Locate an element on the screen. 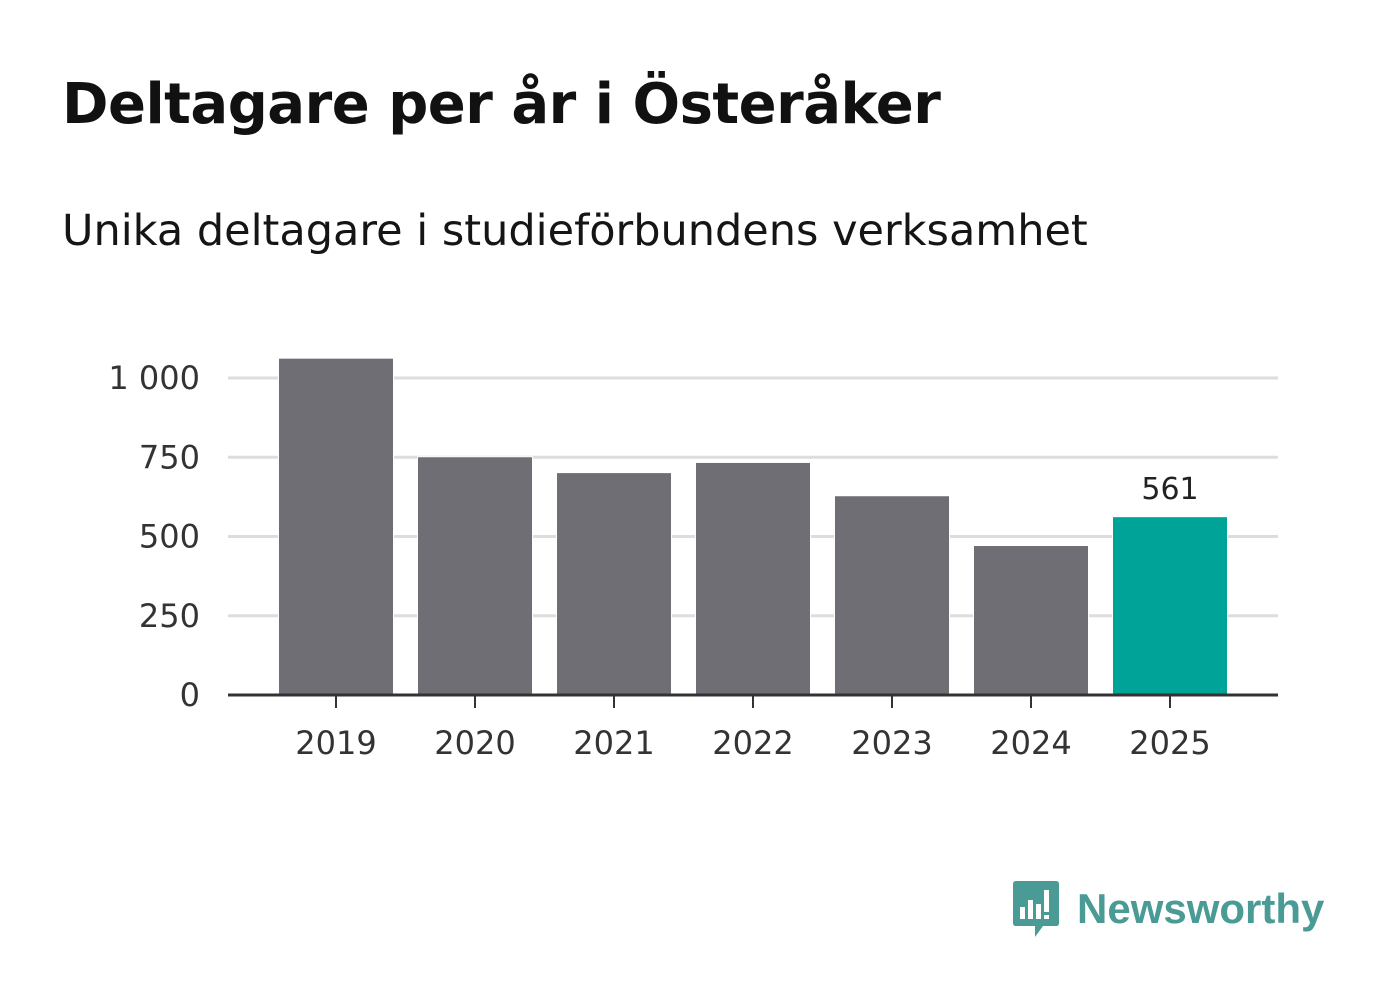  y-tick-label: 250 is located at coordinates (169, 616).